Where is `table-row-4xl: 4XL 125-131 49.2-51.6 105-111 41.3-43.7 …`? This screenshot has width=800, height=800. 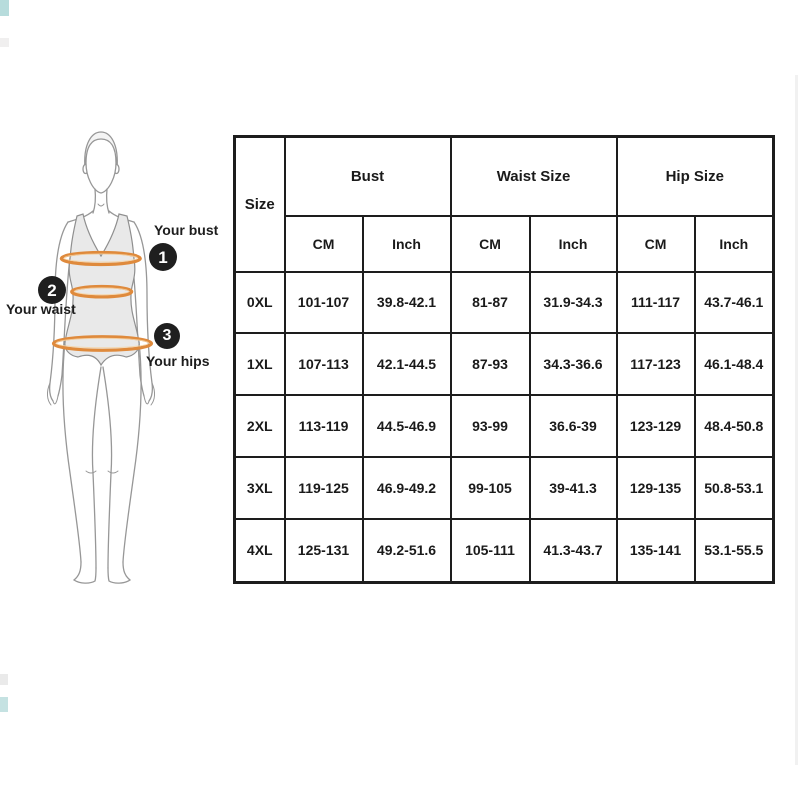
table-row-4xl: 4XL 125-131 49.2-51.6 105-111 41.3-43.7 … is located at coordinates (504, 550).